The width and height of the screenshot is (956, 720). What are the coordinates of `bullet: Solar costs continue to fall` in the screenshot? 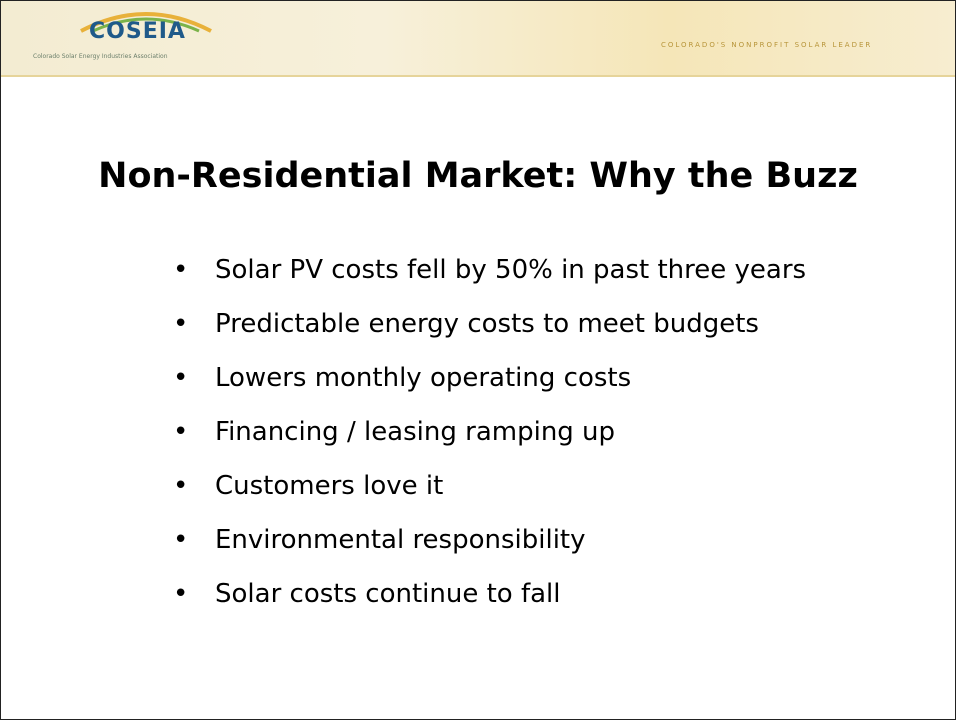 It's located at (489, 594).